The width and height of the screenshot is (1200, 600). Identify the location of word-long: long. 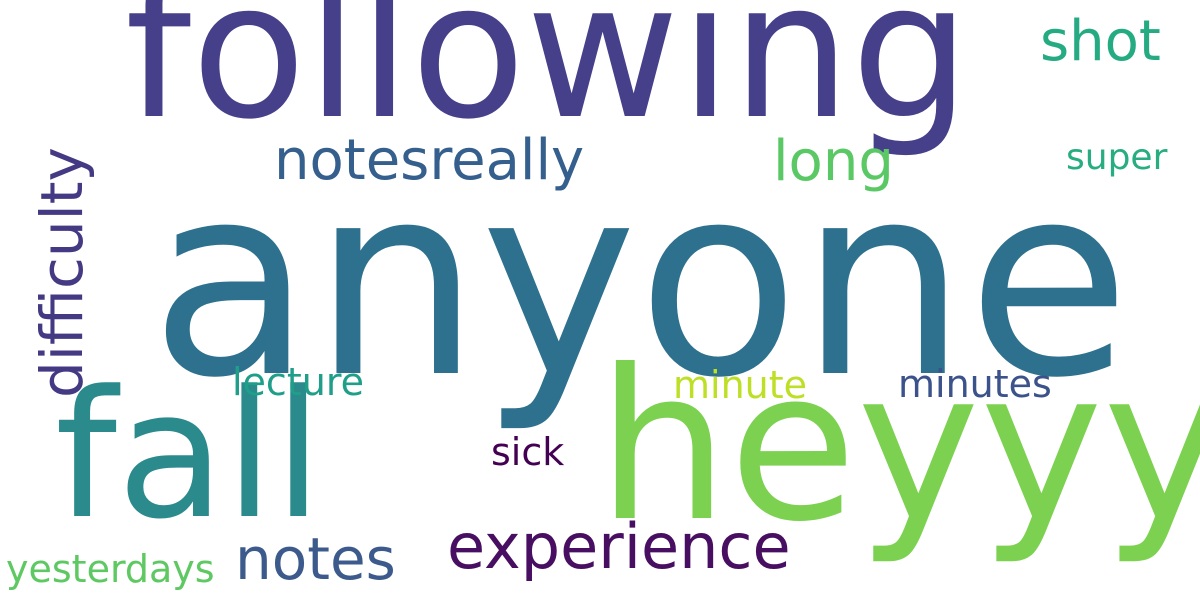
(833, 161).